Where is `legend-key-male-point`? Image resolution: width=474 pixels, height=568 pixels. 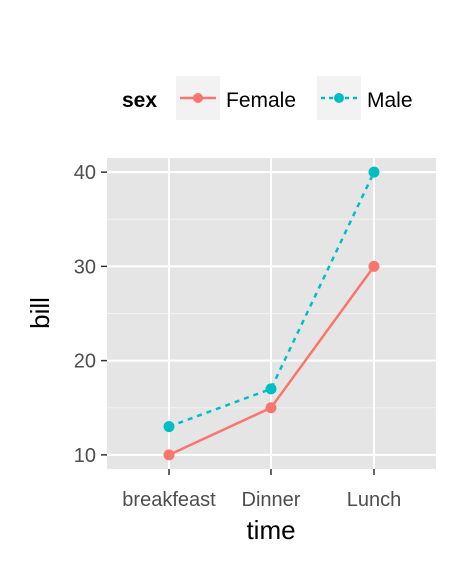
legend-key-male-point is located at coordinates (339, 98).